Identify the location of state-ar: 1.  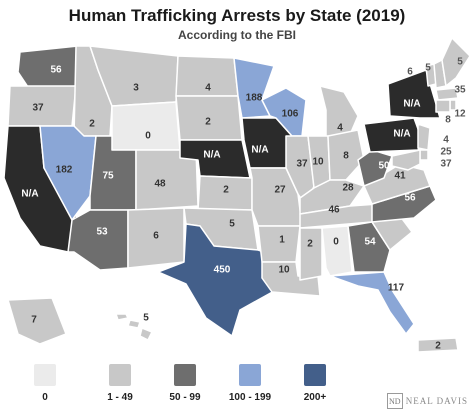
(279, 244).